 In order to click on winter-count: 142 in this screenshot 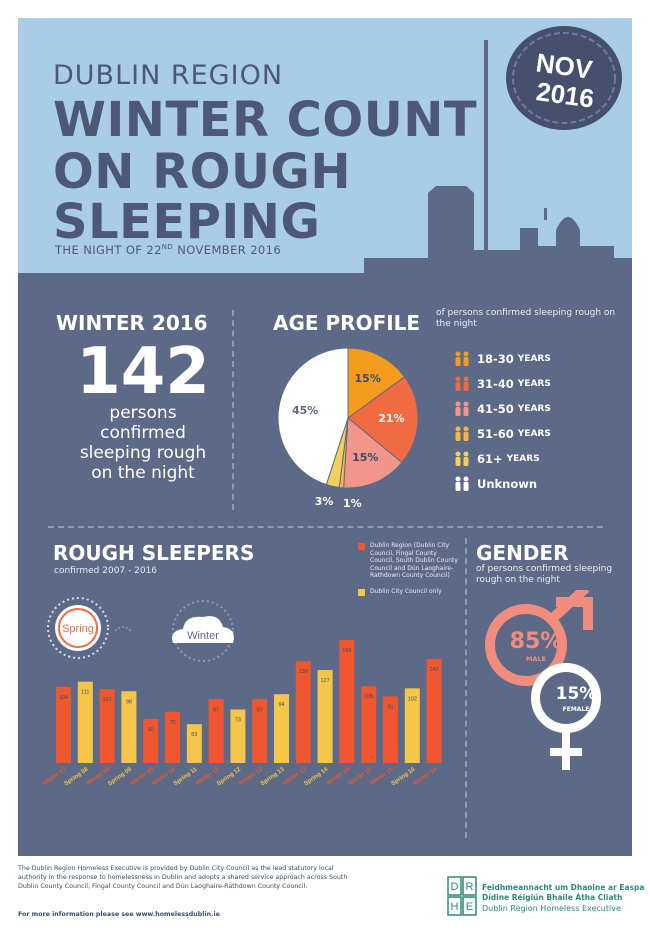, I will do `click(143, 372)`.